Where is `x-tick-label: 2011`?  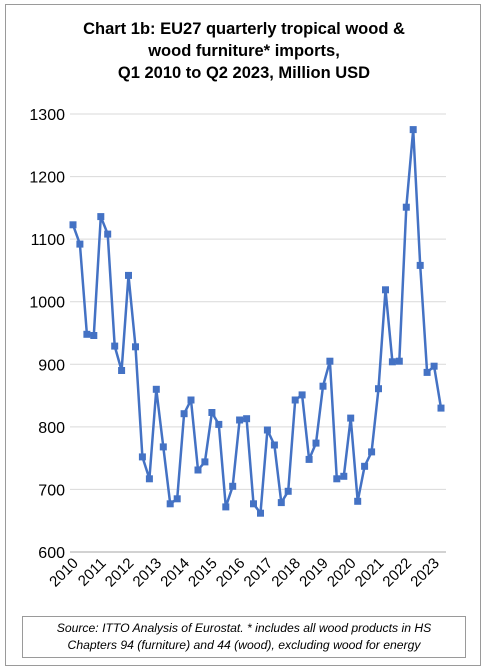
x-tick-label: 2011 is located at coordinates (92, 572).